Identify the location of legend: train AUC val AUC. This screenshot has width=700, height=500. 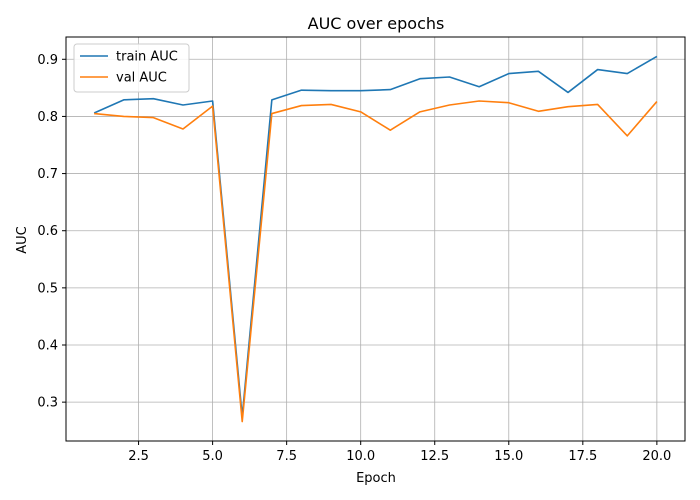
(131, 68).